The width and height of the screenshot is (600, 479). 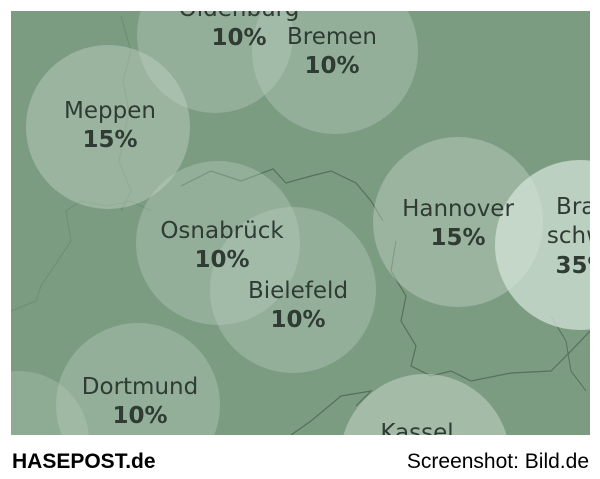 I want to click on bubble-bielefeld, so click(x=293, y=290).